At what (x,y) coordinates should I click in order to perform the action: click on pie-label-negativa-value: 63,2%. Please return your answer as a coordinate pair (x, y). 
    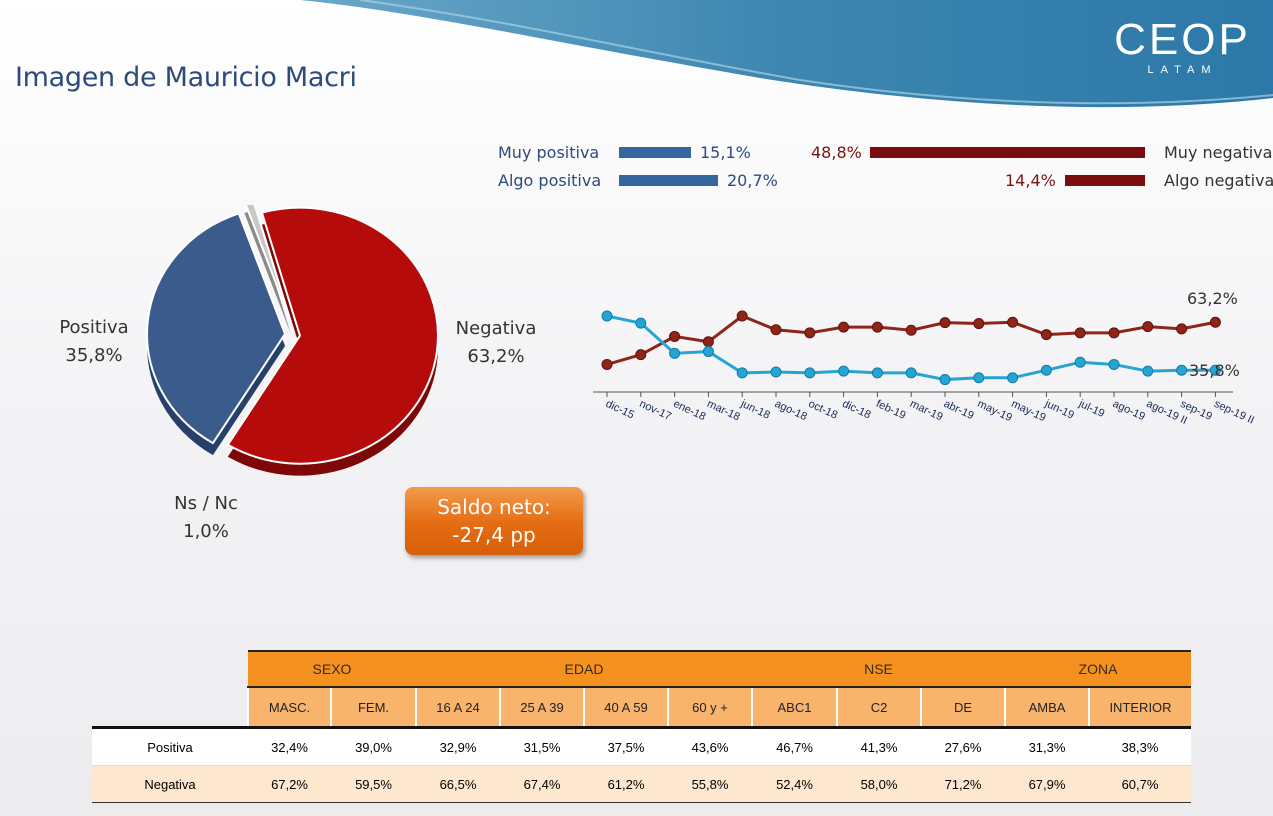
    Looking at the image, I should click on (496, 356).